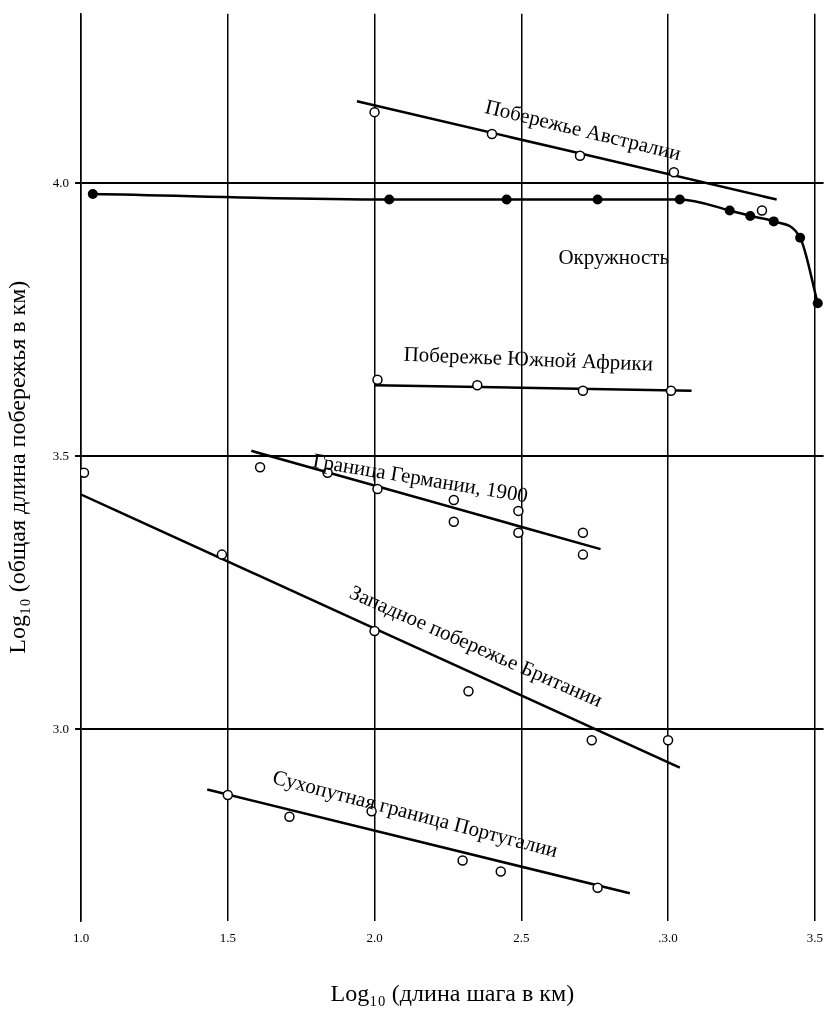  What do you see at coordinates (814, 937) in the screenshot?
I see `x-tick-label: 3.5` at bounding box center [814, 937].